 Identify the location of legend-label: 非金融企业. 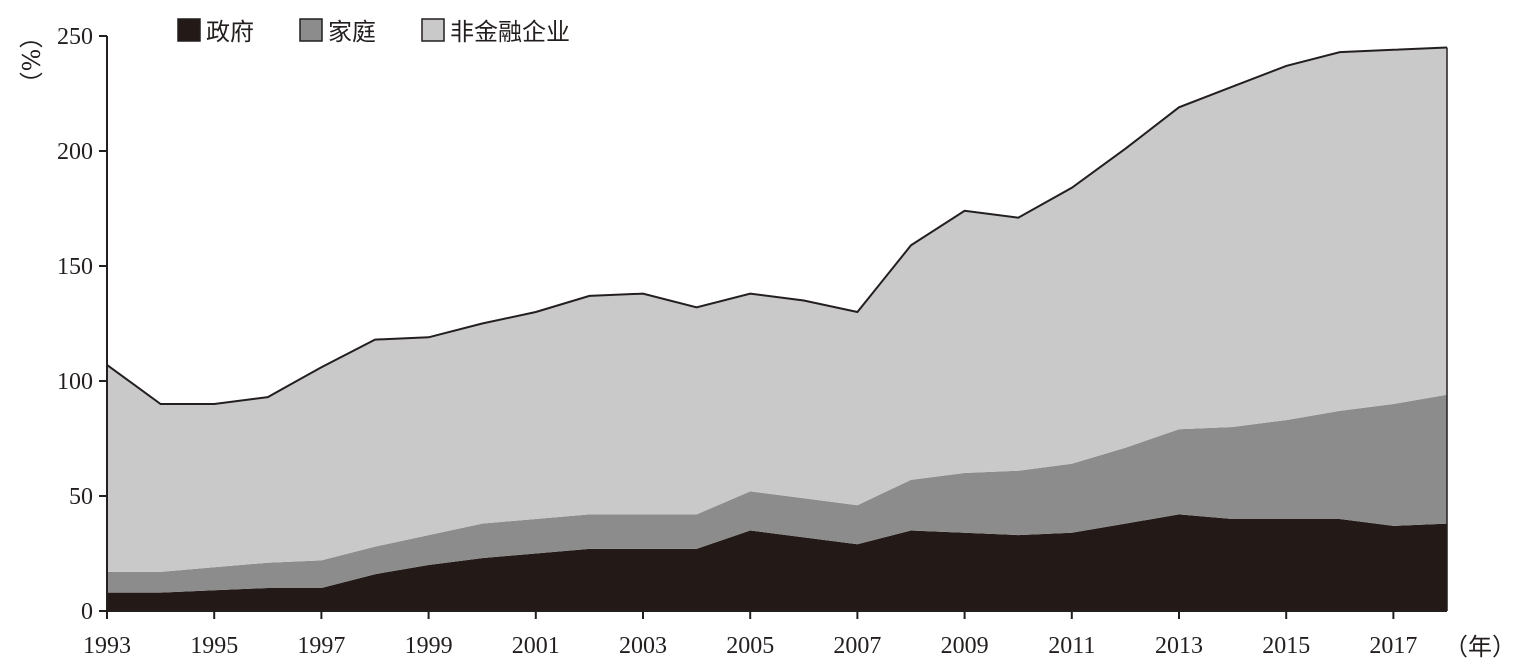
(510, 32).